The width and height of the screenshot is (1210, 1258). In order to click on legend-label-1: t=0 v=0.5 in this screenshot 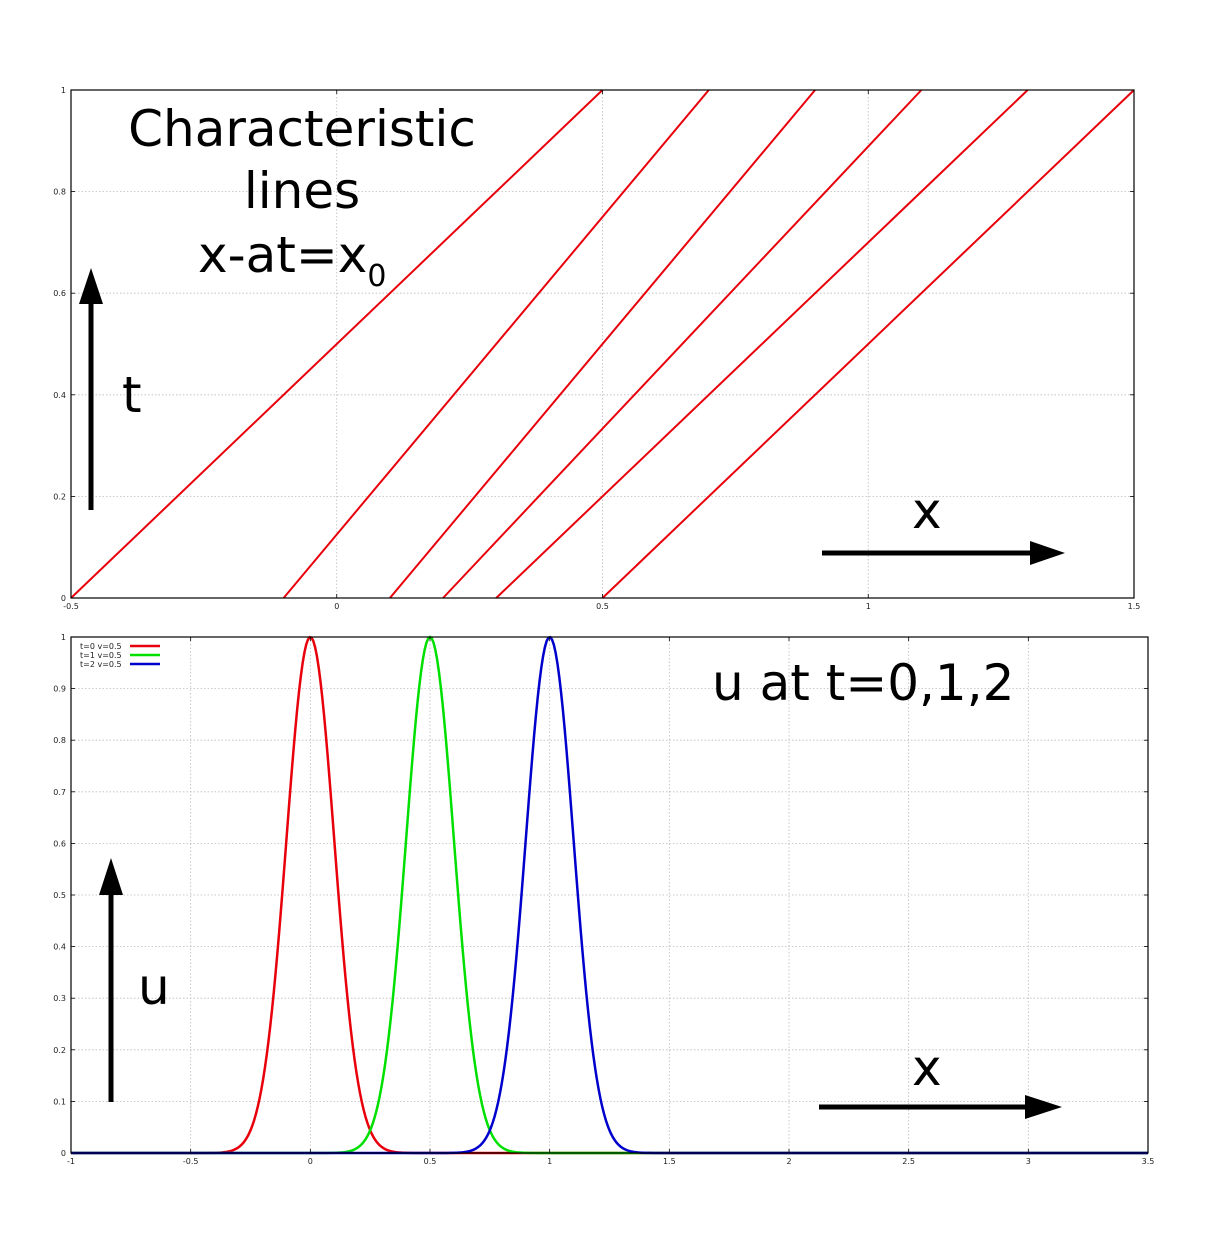, I will do `click(101, 646)`.